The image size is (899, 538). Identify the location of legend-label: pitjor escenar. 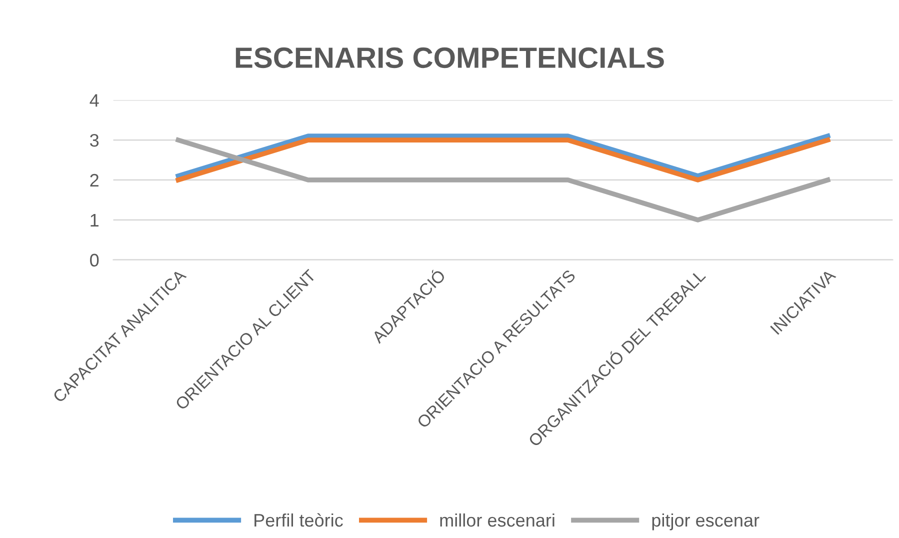
(706, 521).